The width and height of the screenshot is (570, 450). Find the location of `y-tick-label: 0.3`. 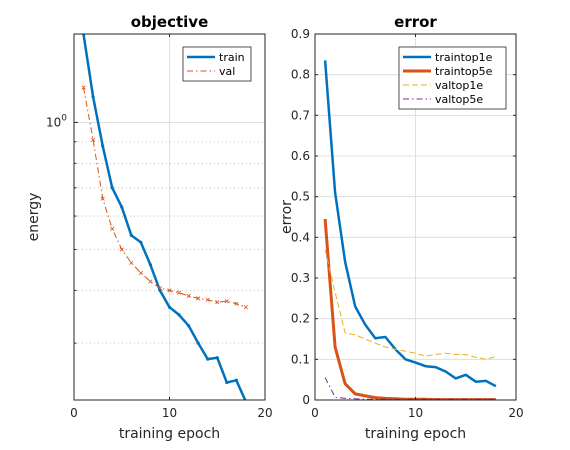

y-tick-label: 0.3 is located at coordinates (300, 278).